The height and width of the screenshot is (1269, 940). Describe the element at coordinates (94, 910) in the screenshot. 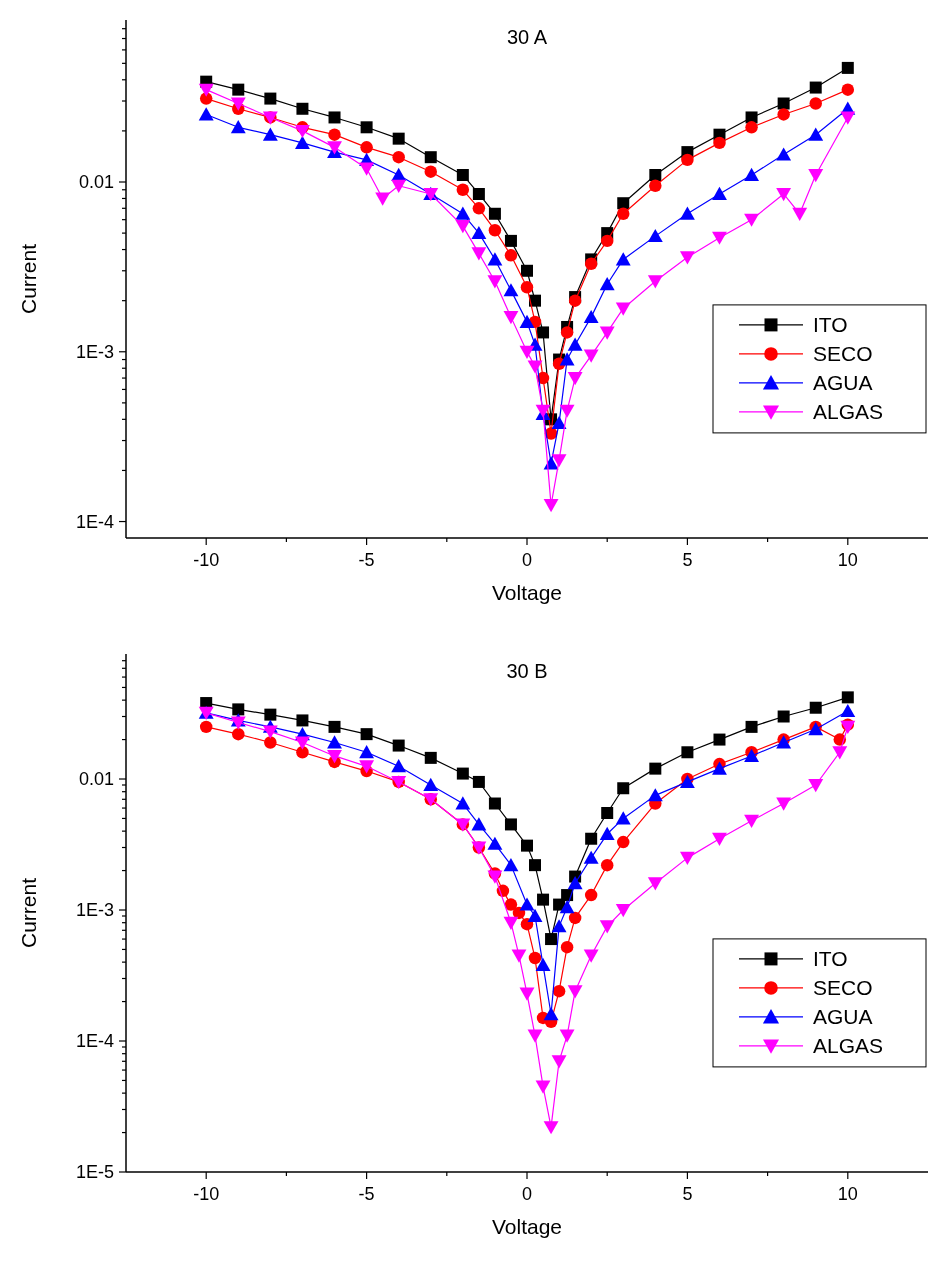

I see `y-tick-label: 1E-3` at that location.